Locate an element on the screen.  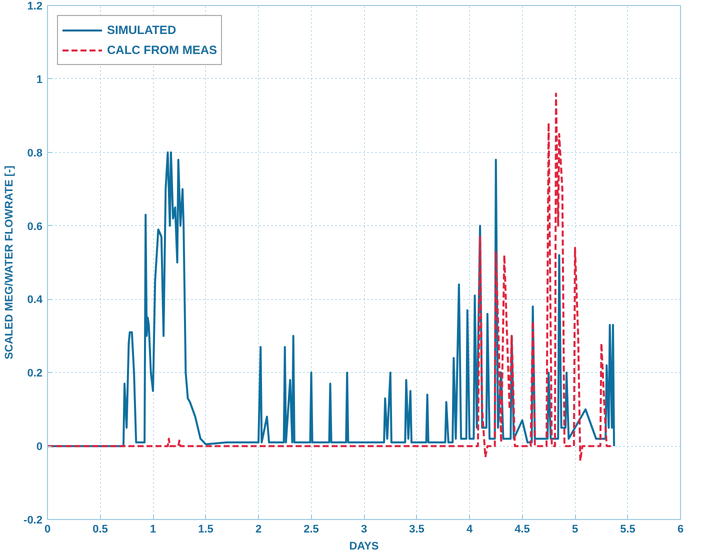
y-tick-label: 1.2 is located at coordinates (35, 6).